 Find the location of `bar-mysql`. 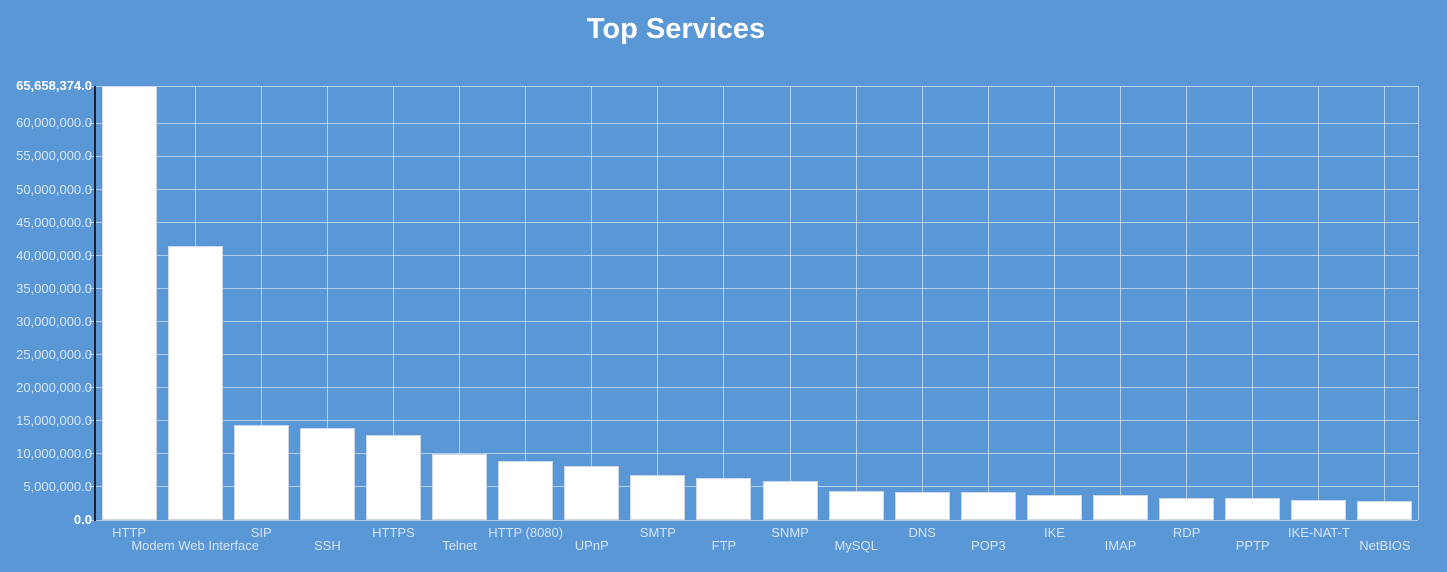

bar-mysql is located at coordinates (856, 505).